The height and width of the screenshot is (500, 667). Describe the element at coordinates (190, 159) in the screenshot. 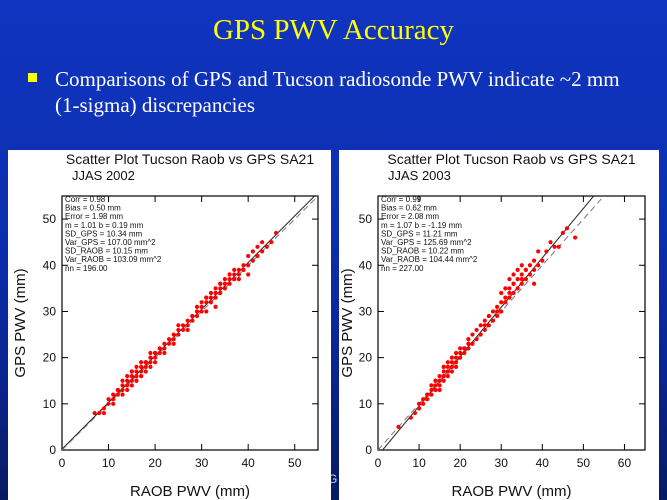

I see `chart-title: Scatter Plot Tucson Raob vs GPS SA21` at that location.